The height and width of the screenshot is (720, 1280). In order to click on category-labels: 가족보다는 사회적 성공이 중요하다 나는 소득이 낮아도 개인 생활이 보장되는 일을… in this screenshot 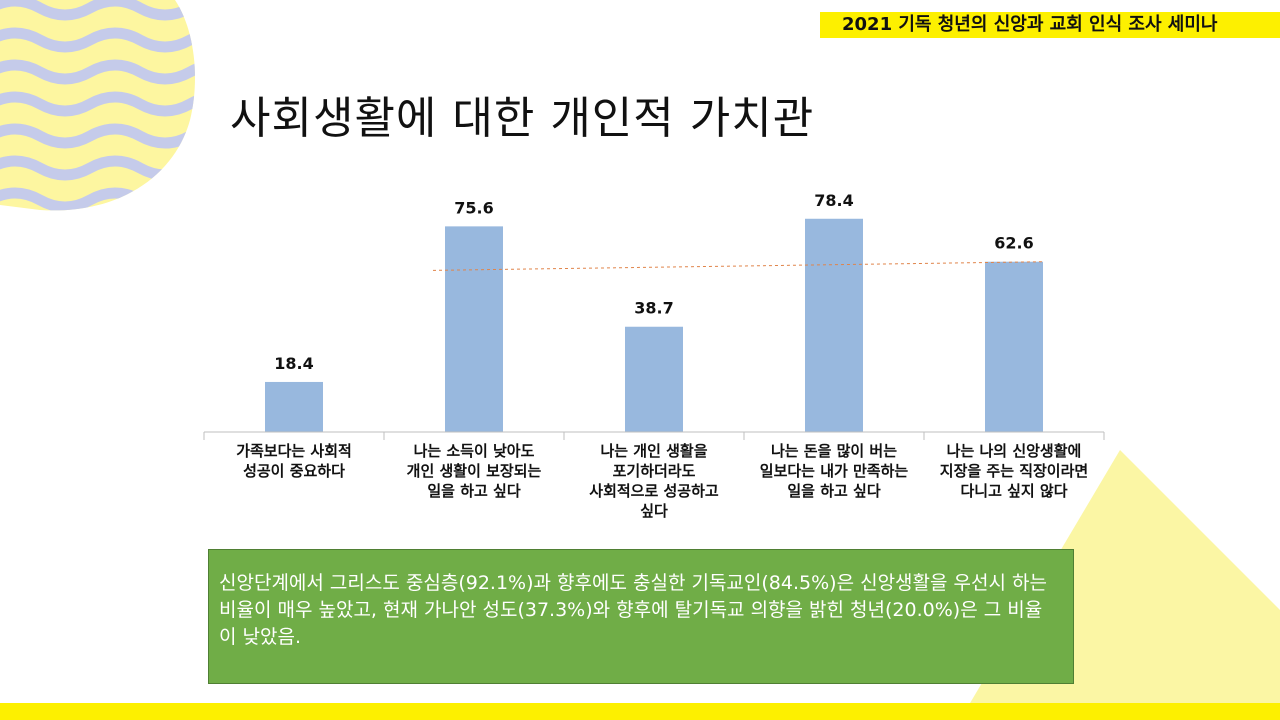, I will do `click(654, 486)`.